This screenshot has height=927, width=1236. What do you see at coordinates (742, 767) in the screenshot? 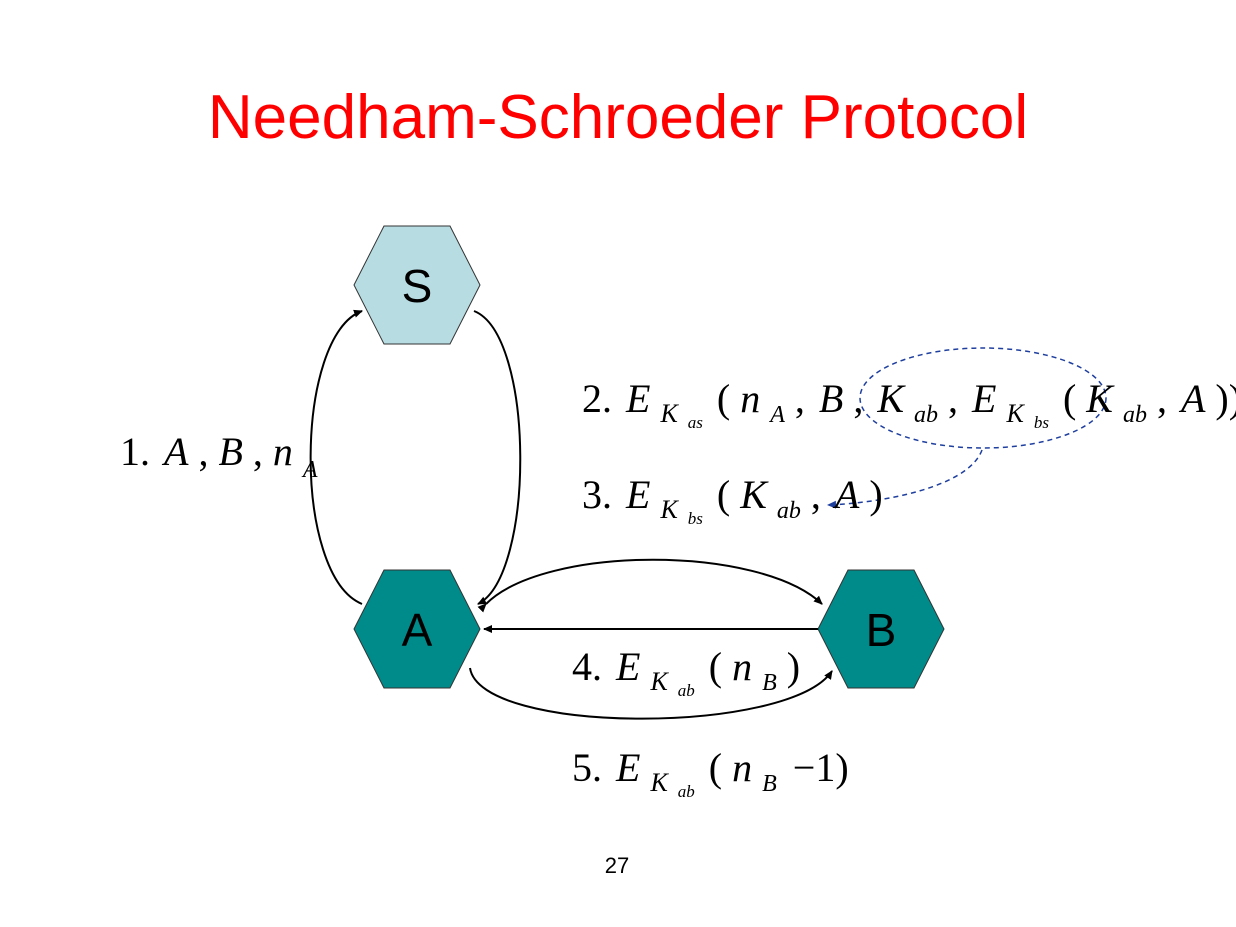
I see `m5-nonce: n` at bounding box center [742, 767].